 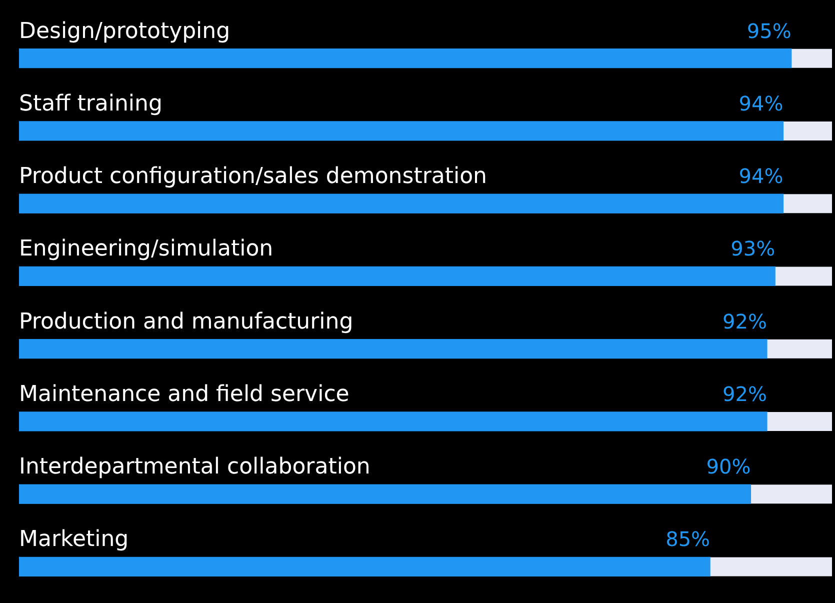 What do you see at coordinates (74, 539) in the screenshot?
I see `y-tick-label: Marketing` at bounding box center [74, 539].